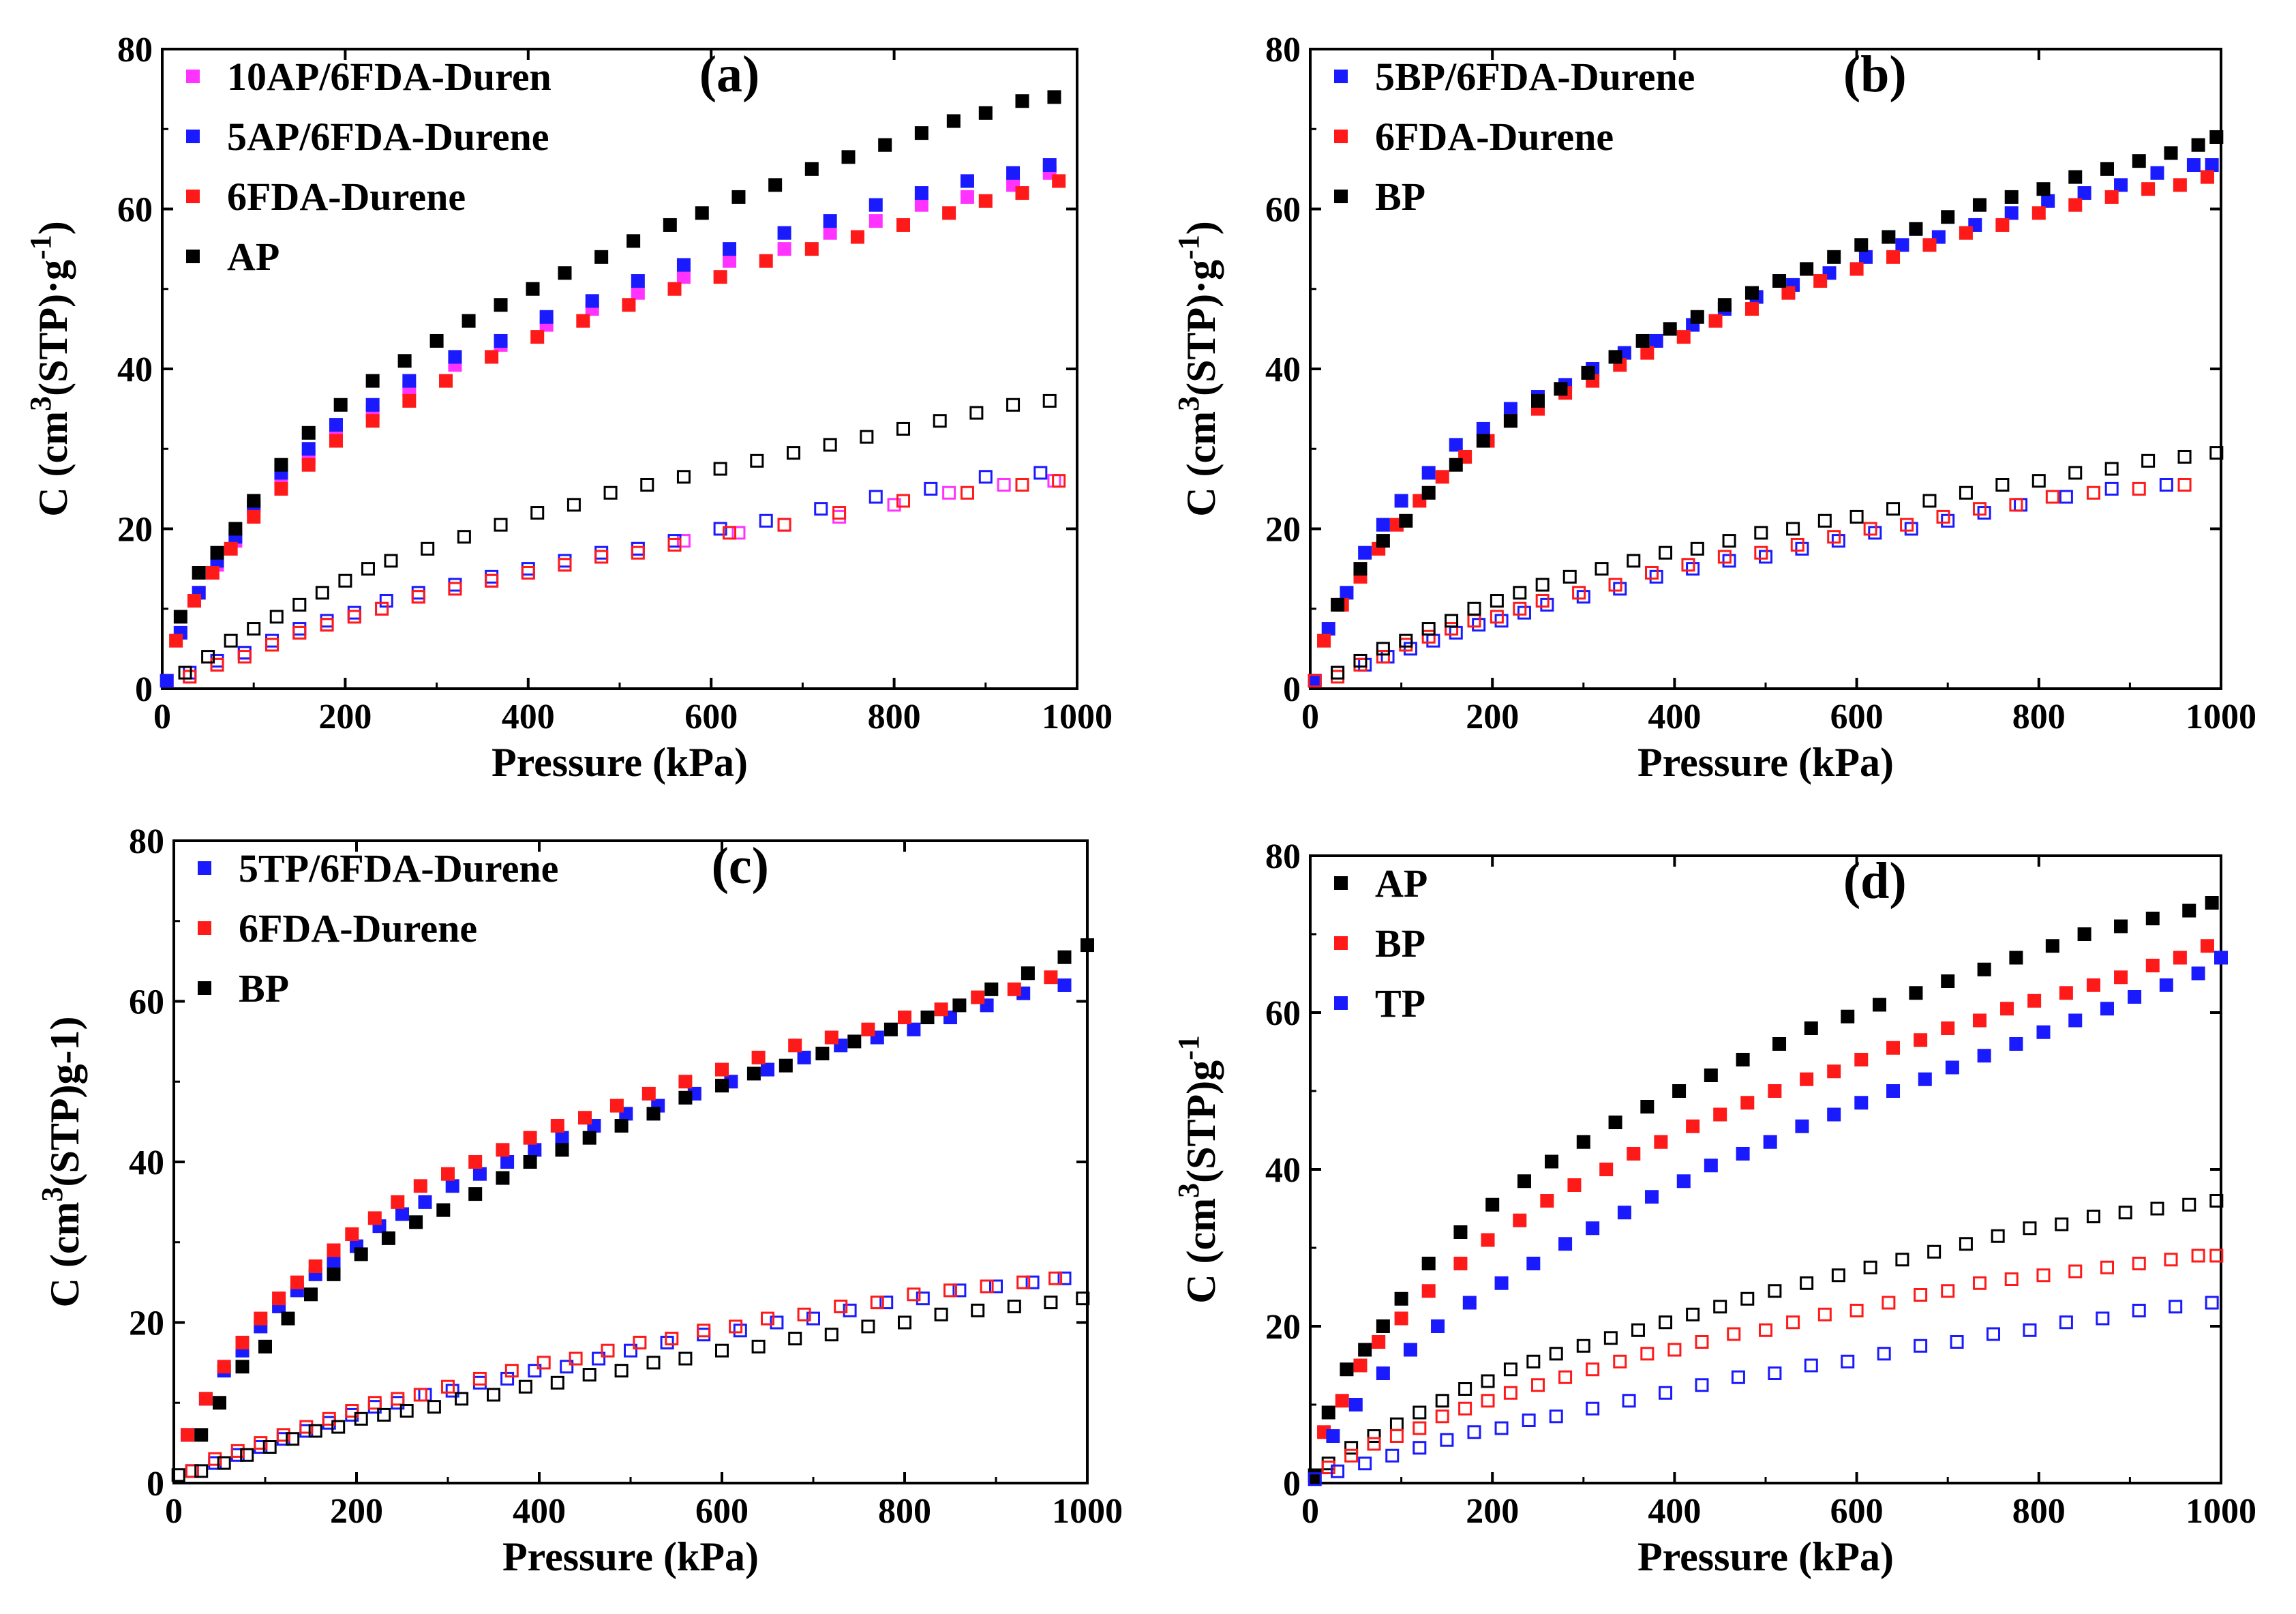  What do you see at coordinates (1310, 1511) in the screenshot?
I see `x-tick-label: 0` at bounding box center [1310, 1511].